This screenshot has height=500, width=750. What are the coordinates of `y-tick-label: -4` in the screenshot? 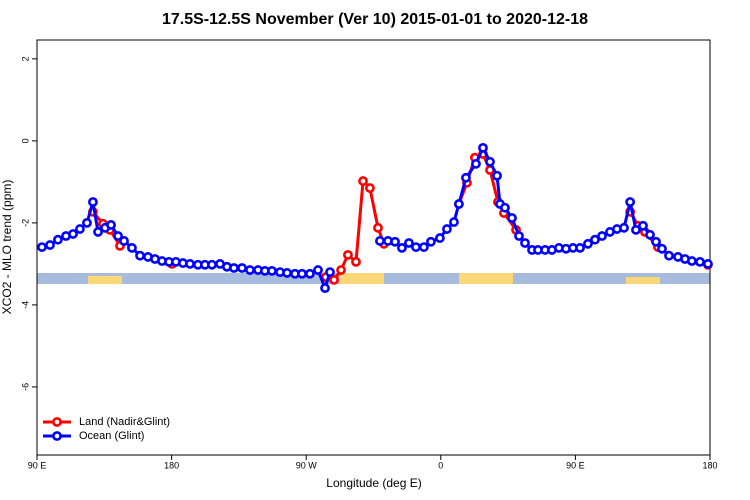 It's located at (25, 305).